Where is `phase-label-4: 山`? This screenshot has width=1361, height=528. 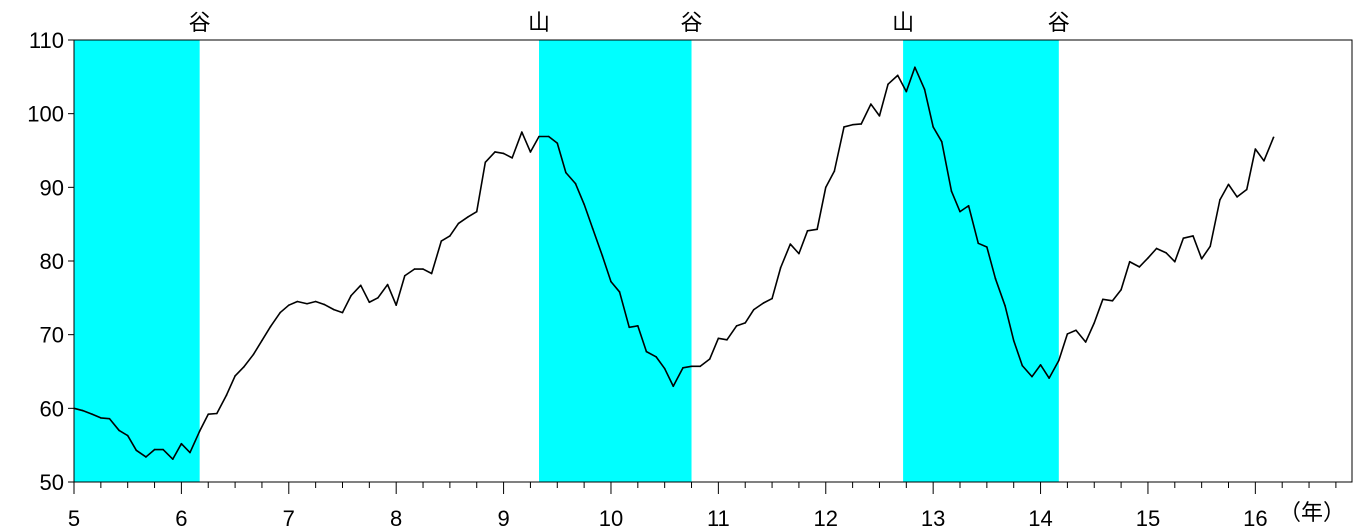 phase-label-4: 山 is located at coordinates (903, 23).